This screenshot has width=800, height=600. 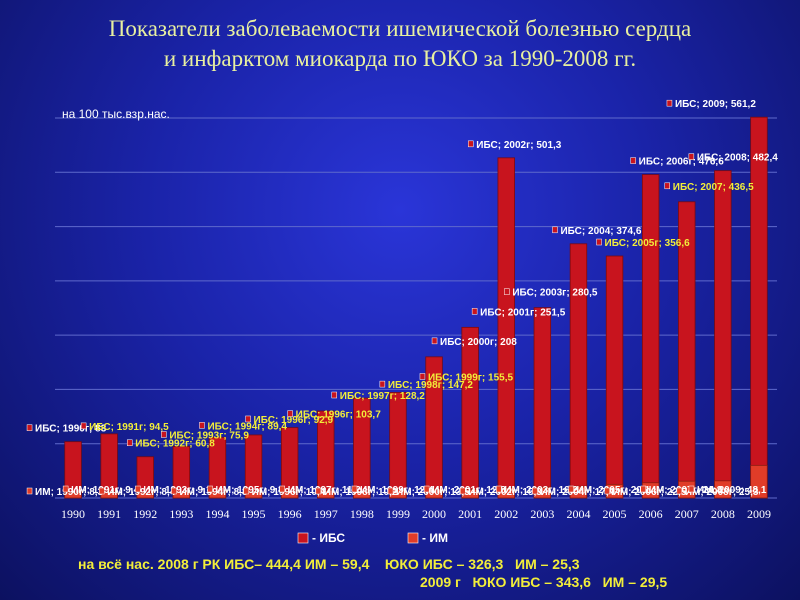 What do you see at coordinates (607, 491) in the screenshot?
I see `marker-im-2006` at bounding box center [607, 491].